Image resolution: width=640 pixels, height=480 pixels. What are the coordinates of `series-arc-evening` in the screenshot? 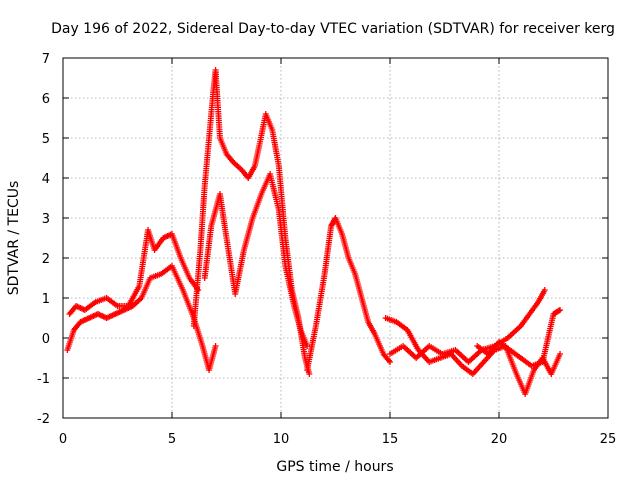 It's located at (473, 356).